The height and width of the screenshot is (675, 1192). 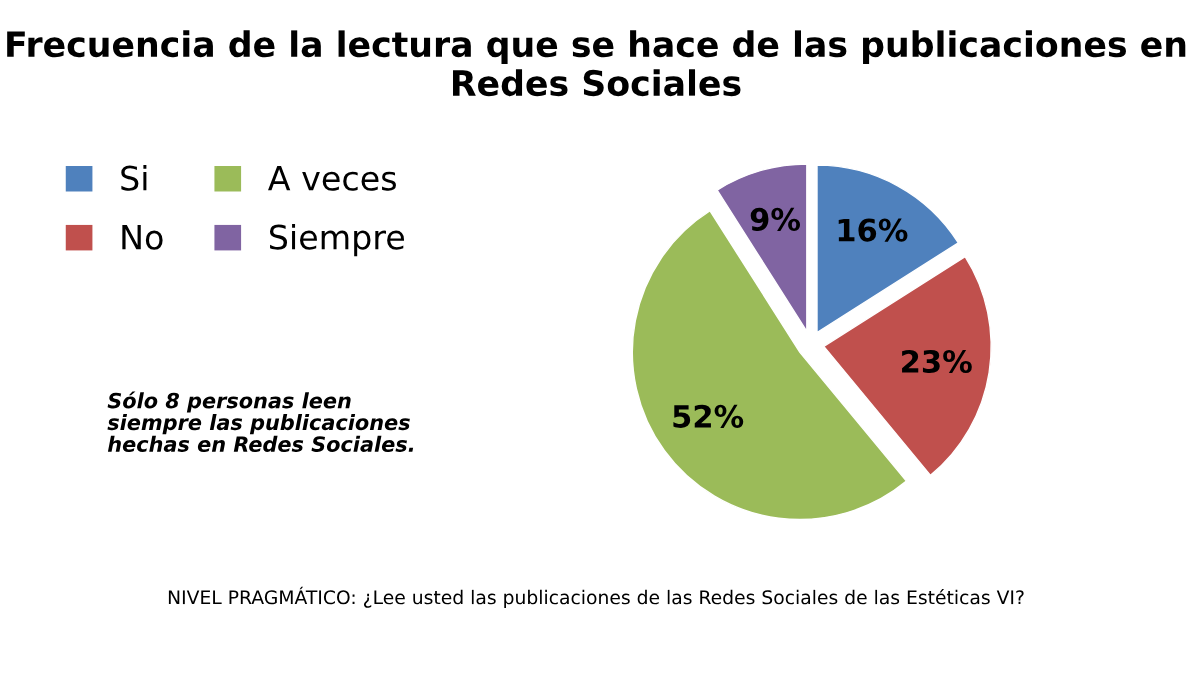 I want to click on legend-label: No, so click(x=142, y=237).